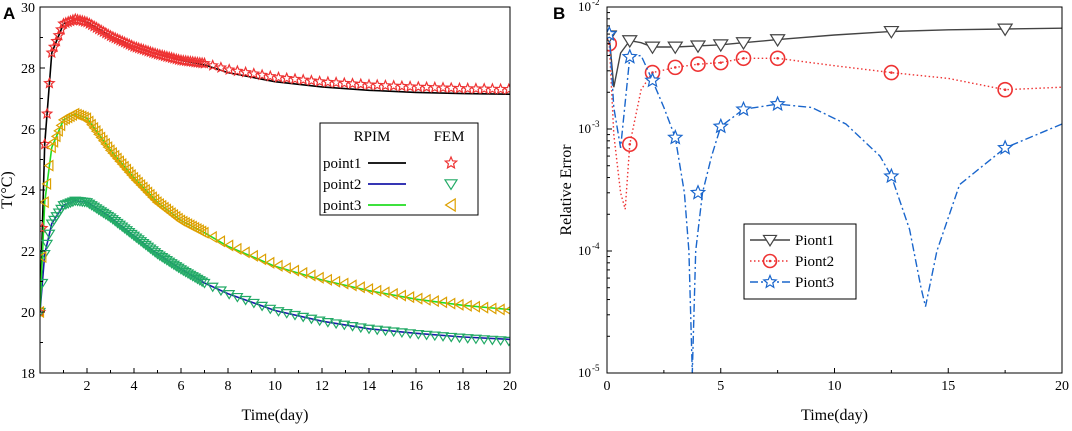  Describe the element at coordinates (449, 137) in the screenshot. I see `legend-header-fem: FEM` at that location.